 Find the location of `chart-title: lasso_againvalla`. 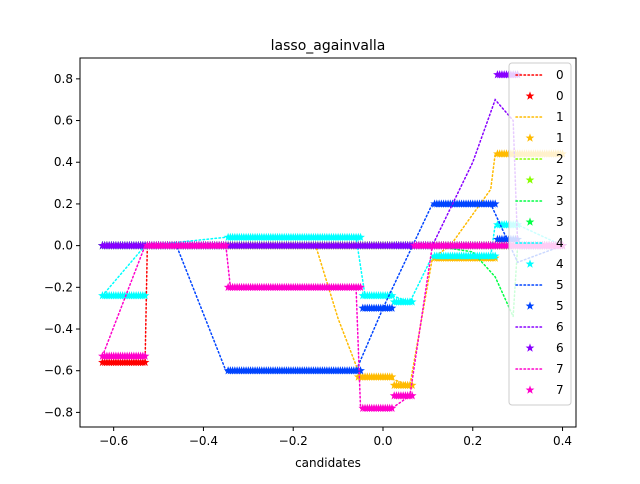

chart-title: lasso_againvalla is located at coordinates (328, 46).